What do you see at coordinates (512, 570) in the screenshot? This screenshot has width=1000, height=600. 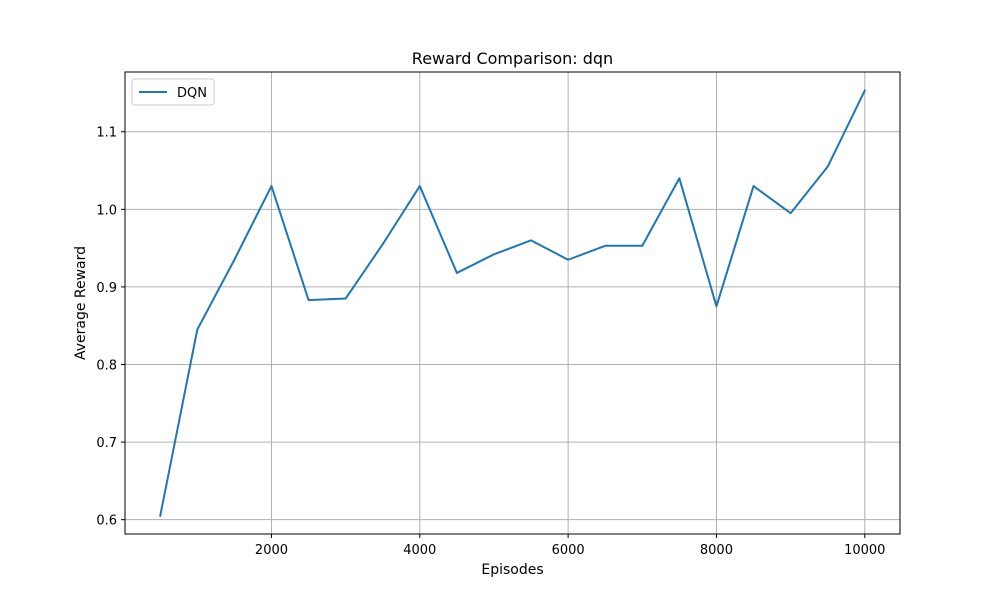 I see `x-axis-label: Episodes` at bounding box center [512, 570].